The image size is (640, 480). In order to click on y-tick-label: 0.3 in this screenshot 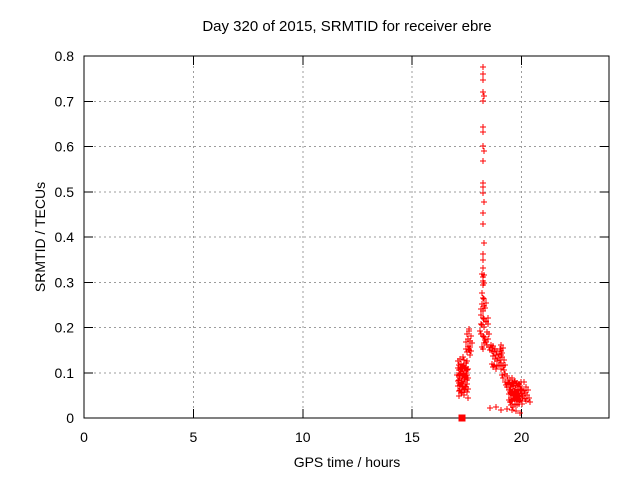, I will do `click(65, 282)`.